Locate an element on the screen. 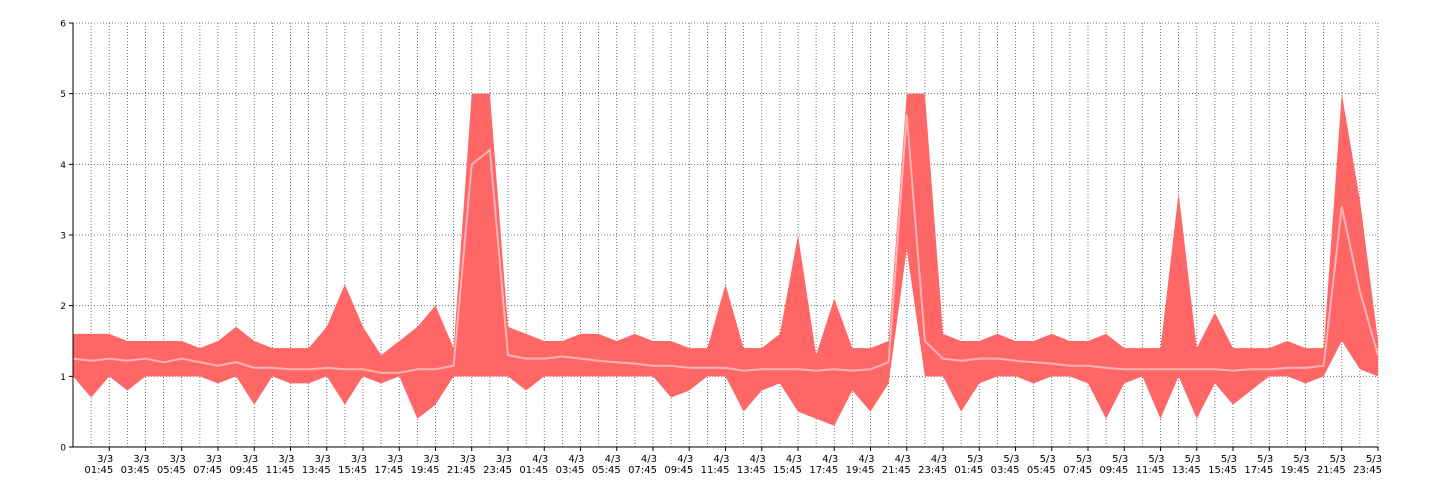  x-tick-label: 3/3 21:45 is located at coordinates (461, 465).